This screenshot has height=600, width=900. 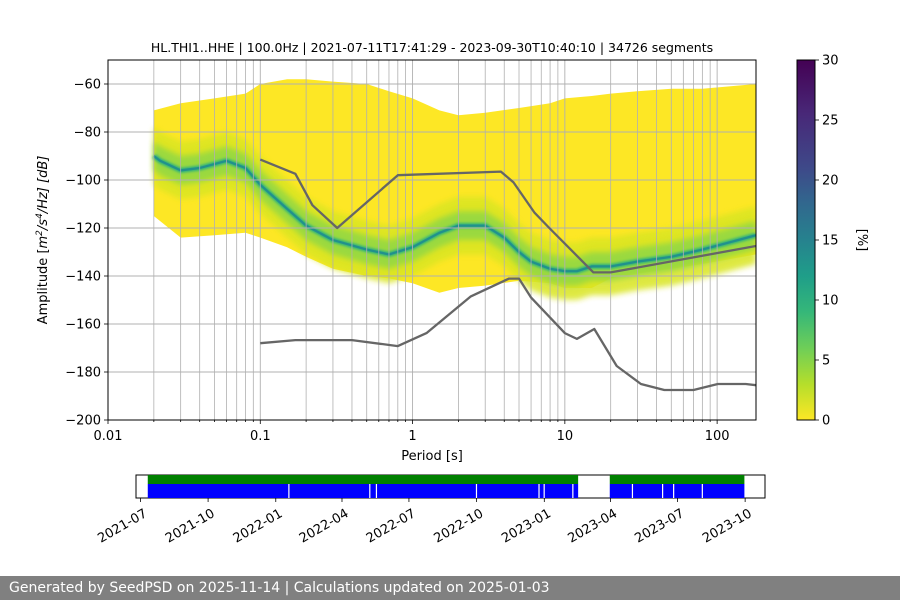 What do you see at coordinates (324, 526) in the screenshot?
I see `availability-date-label: 2022-04` at bounding box center [324, 526].